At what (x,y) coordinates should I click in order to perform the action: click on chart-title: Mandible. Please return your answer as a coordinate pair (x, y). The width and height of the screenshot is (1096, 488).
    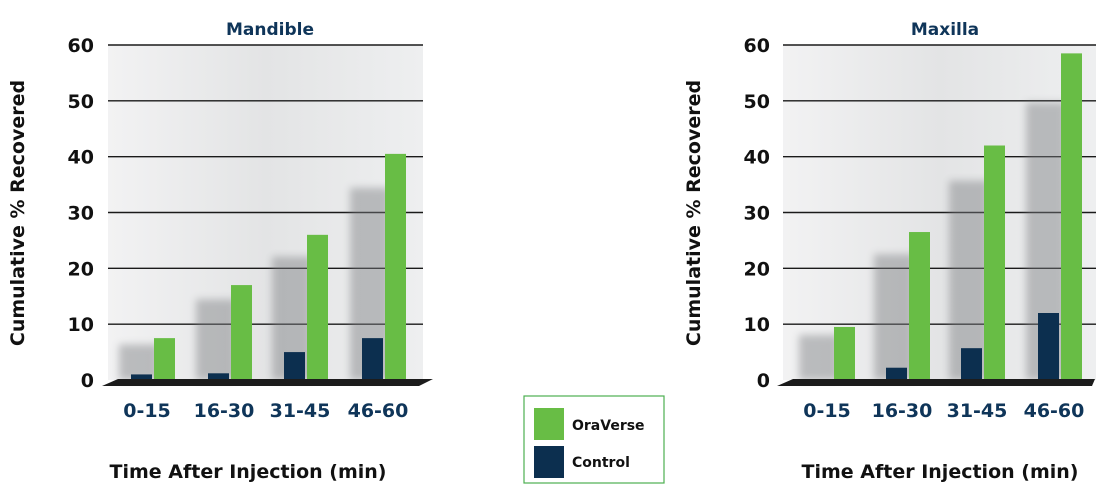
    Looking at the image, I should click on (270, 30).